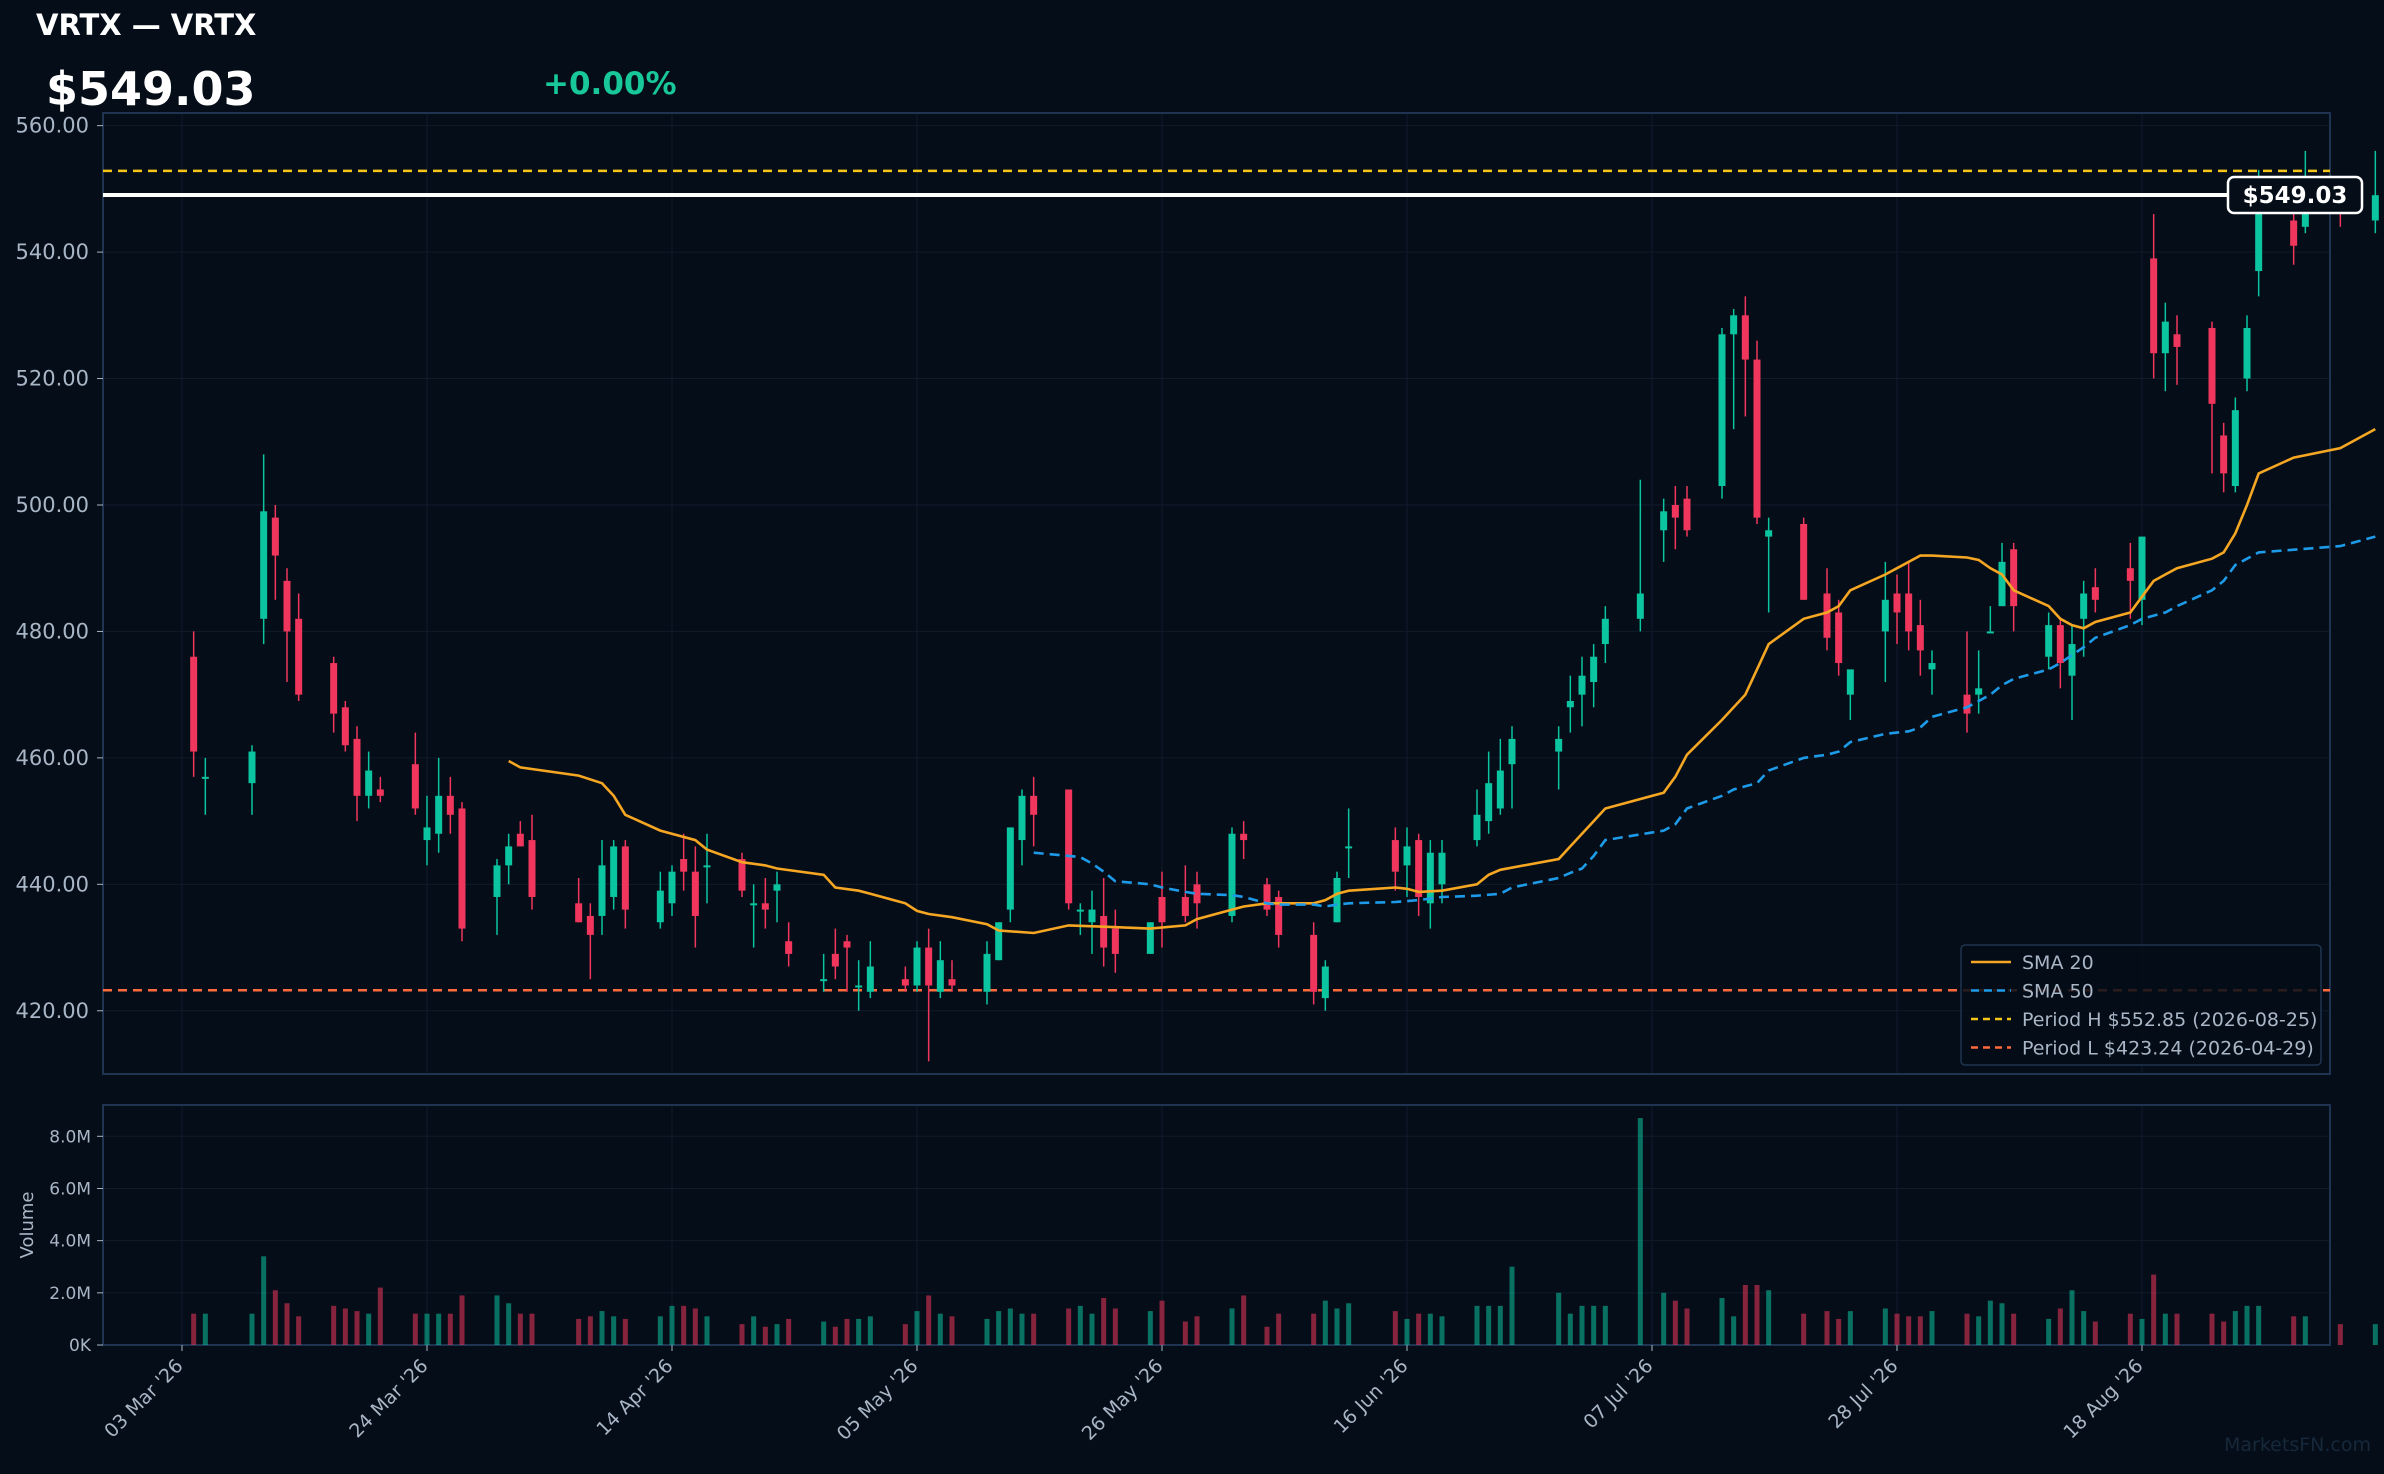 This screenshot has height=1474, width=2384. What do you see at coordinates (1371, 1396) in the screenshot?
I see `x-tick-label: 16 Jun '26` at bounding box center [1371, 1396].